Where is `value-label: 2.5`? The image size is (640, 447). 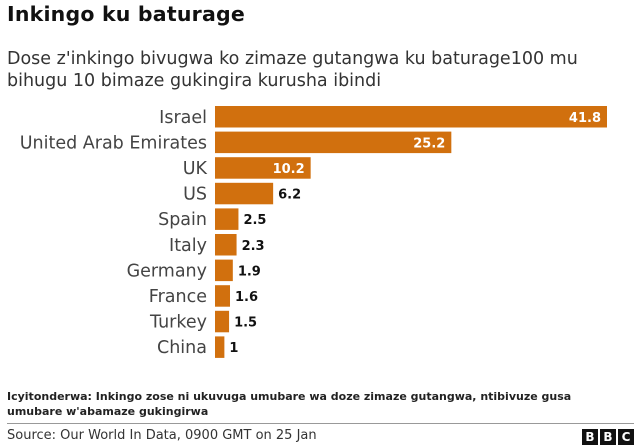 value-label: 2.5 is located at coordinates (254, 220).